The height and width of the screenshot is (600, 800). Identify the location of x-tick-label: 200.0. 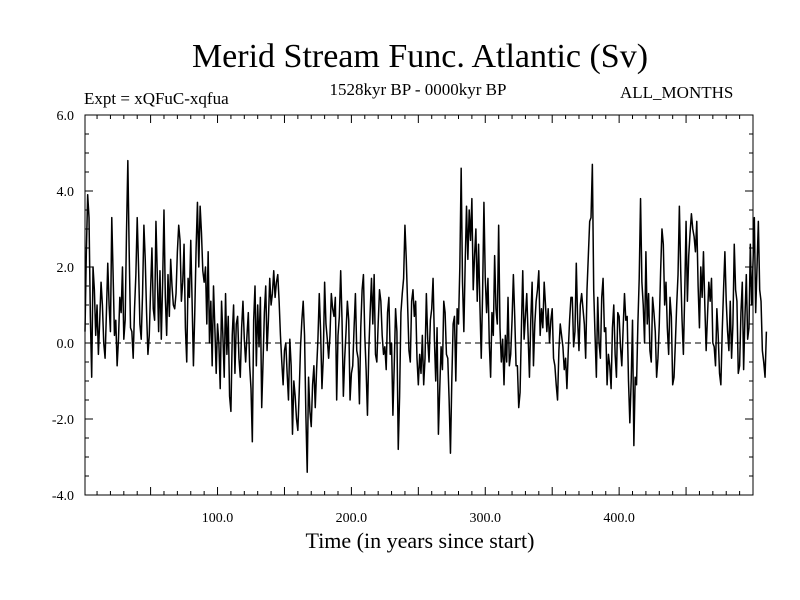
(352, 518).